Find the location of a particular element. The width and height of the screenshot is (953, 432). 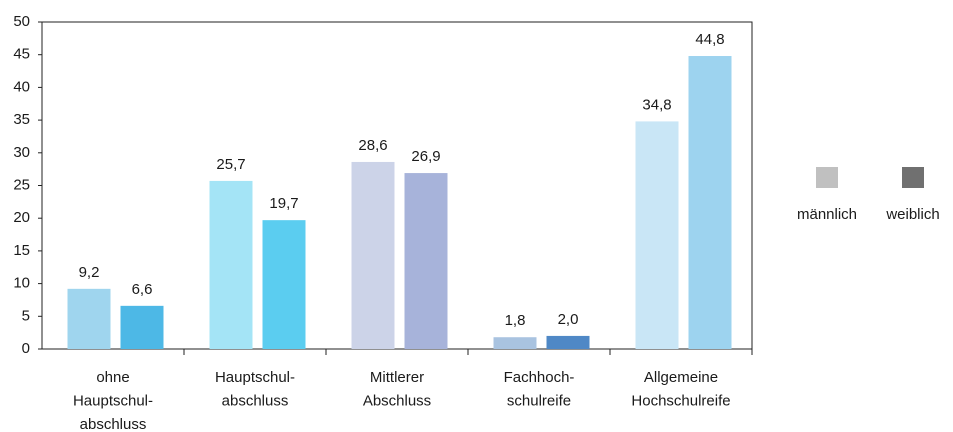

y-tick-label: 20 is located at coordinates (21, 217).